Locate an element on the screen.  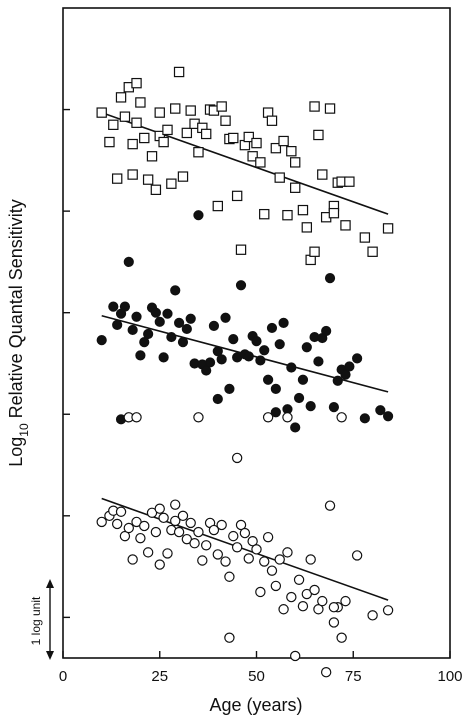
y-ticks is located at coordinates (66, 363).